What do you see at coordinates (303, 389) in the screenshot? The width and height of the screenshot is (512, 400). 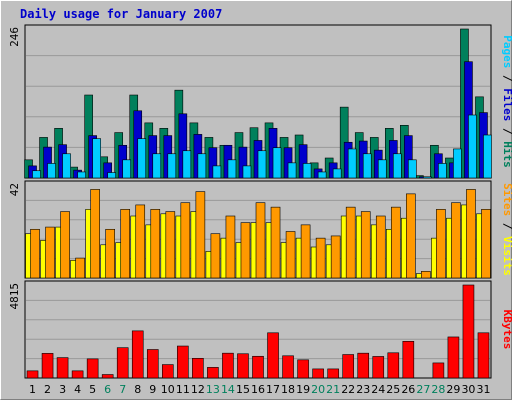 I see `x-tick-label-19: 19` at bounding box center [303, 389].